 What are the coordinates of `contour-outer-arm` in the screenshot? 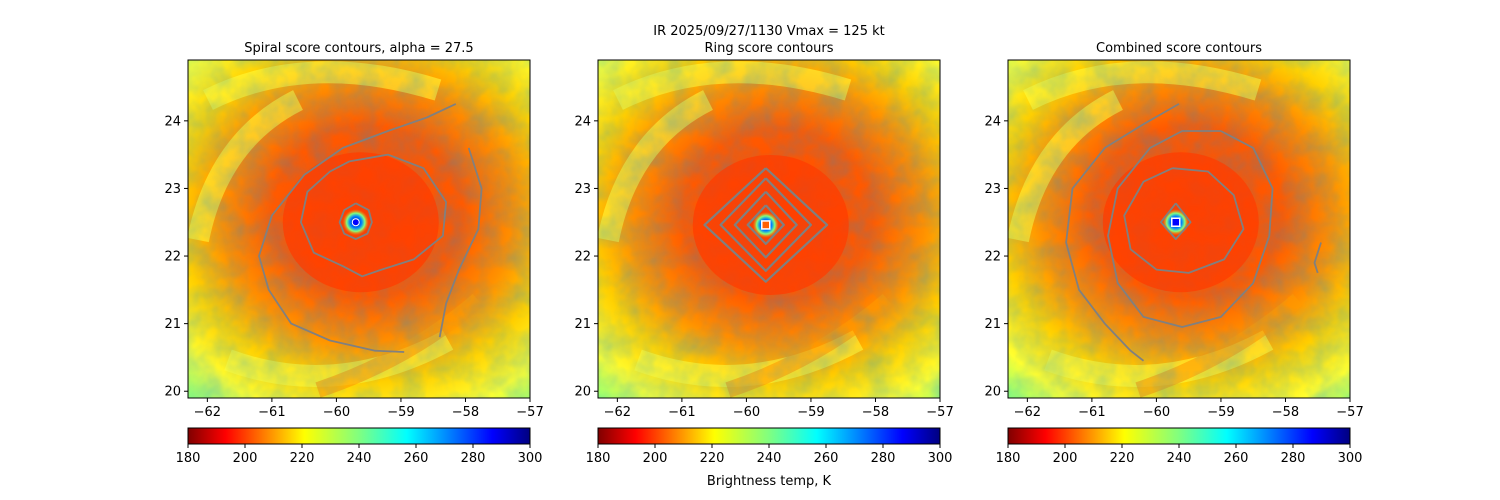 It's located at (1122, 232).